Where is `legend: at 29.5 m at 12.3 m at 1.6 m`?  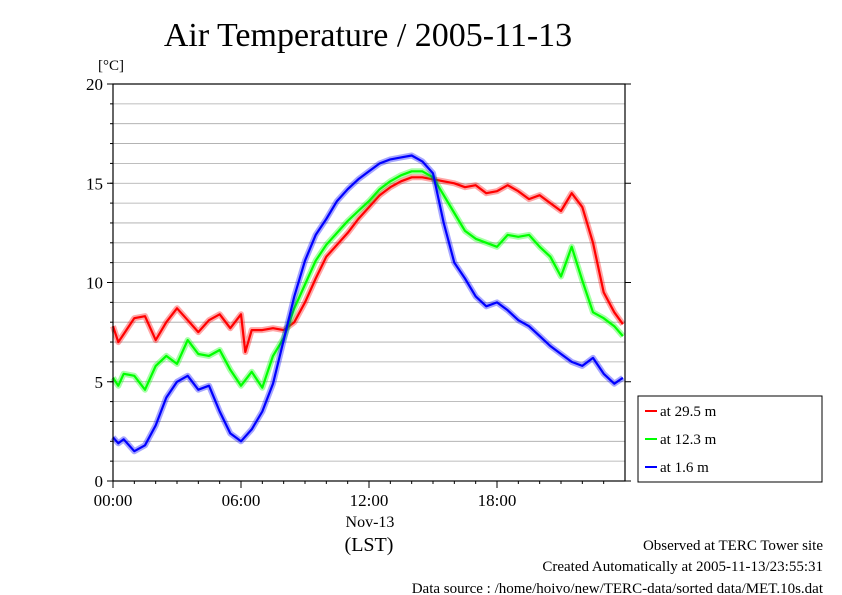
legend: at 29.5 m at 12.3 m at 1.6 m is located at coordinates (730, 439).